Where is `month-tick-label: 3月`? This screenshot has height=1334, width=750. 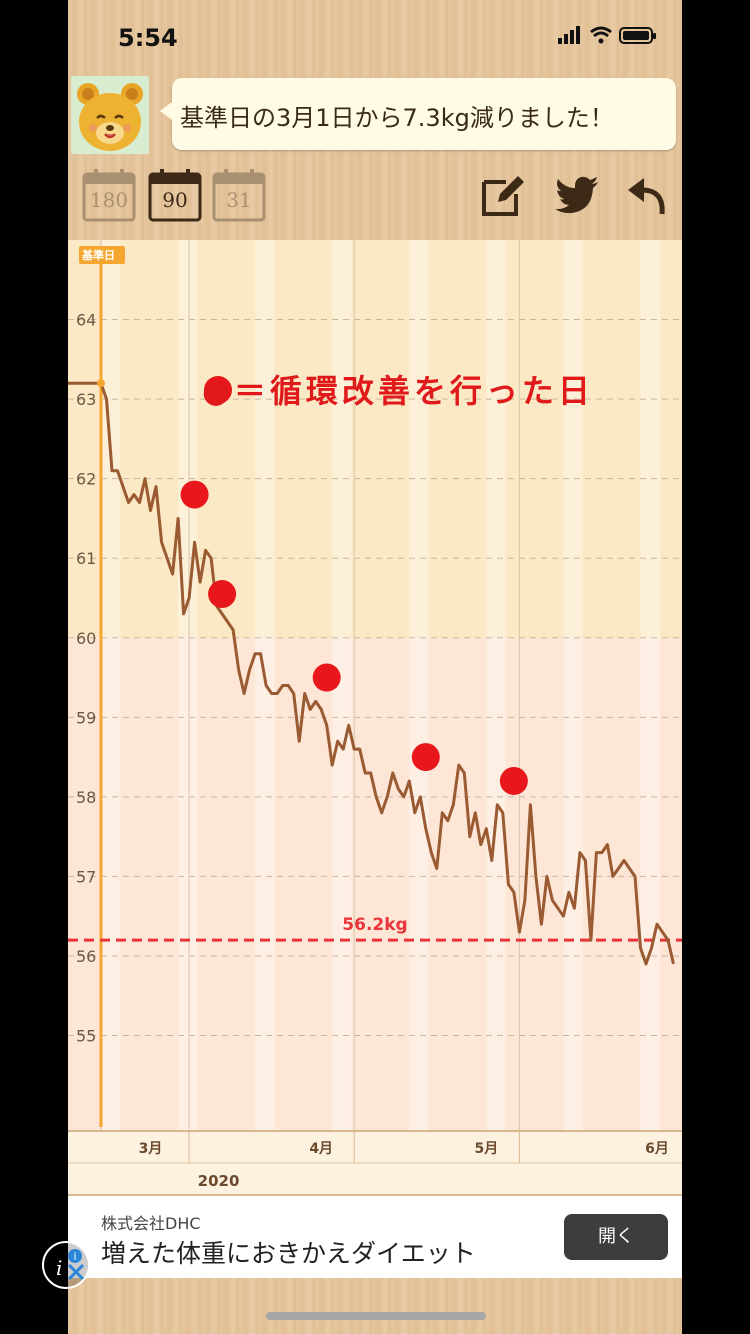
month-tick-label: 3月 is located at coordinates (151, 1149).